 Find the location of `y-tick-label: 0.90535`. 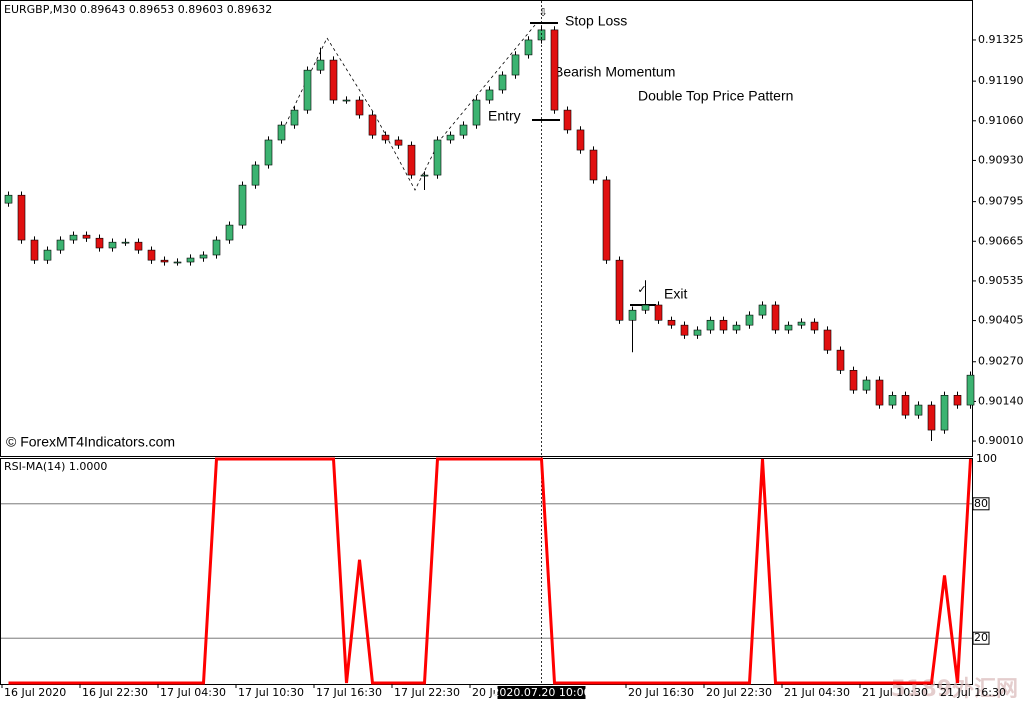

y-tick-label: 0.90535 is located at coordinates (1001, 280).